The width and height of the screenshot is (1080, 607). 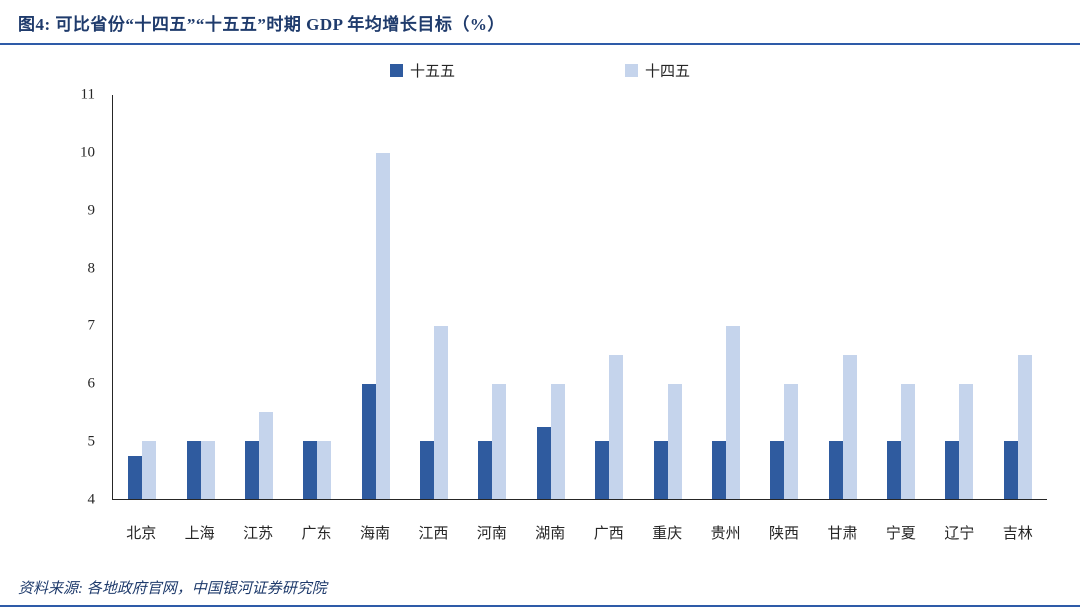 I want to click on title-divider, so click(x=540, y=44).